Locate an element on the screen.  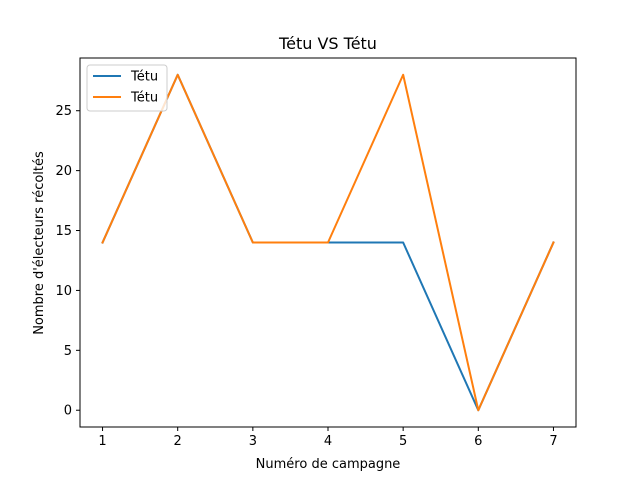
x-tick-label: 1 is located at coordinates (102, 441).